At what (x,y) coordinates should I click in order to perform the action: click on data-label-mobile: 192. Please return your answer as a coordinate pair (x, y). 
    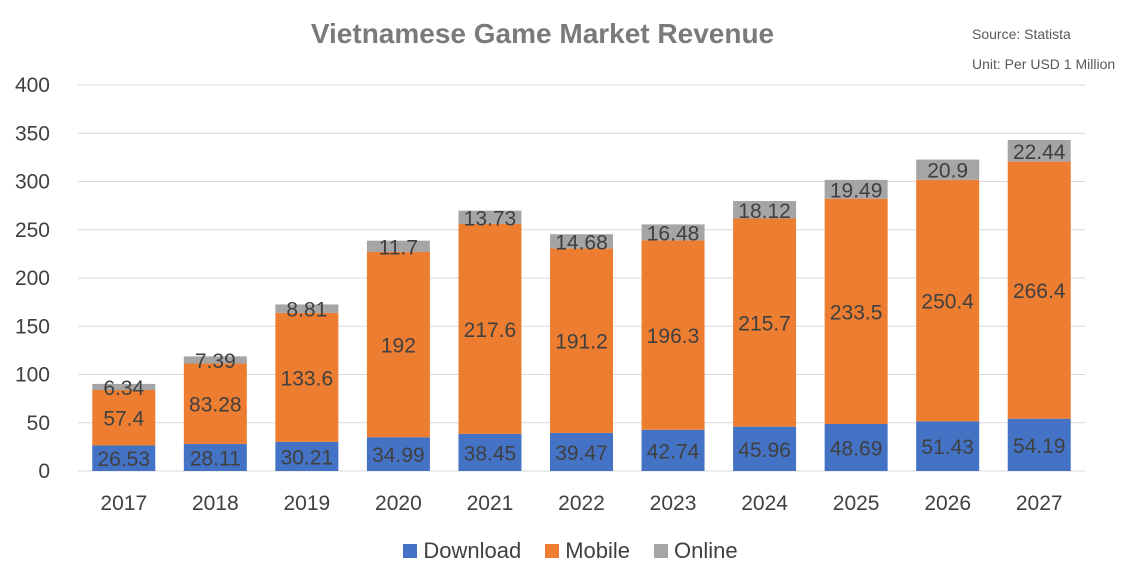
    Looking at the image, I should click on (398, 346).